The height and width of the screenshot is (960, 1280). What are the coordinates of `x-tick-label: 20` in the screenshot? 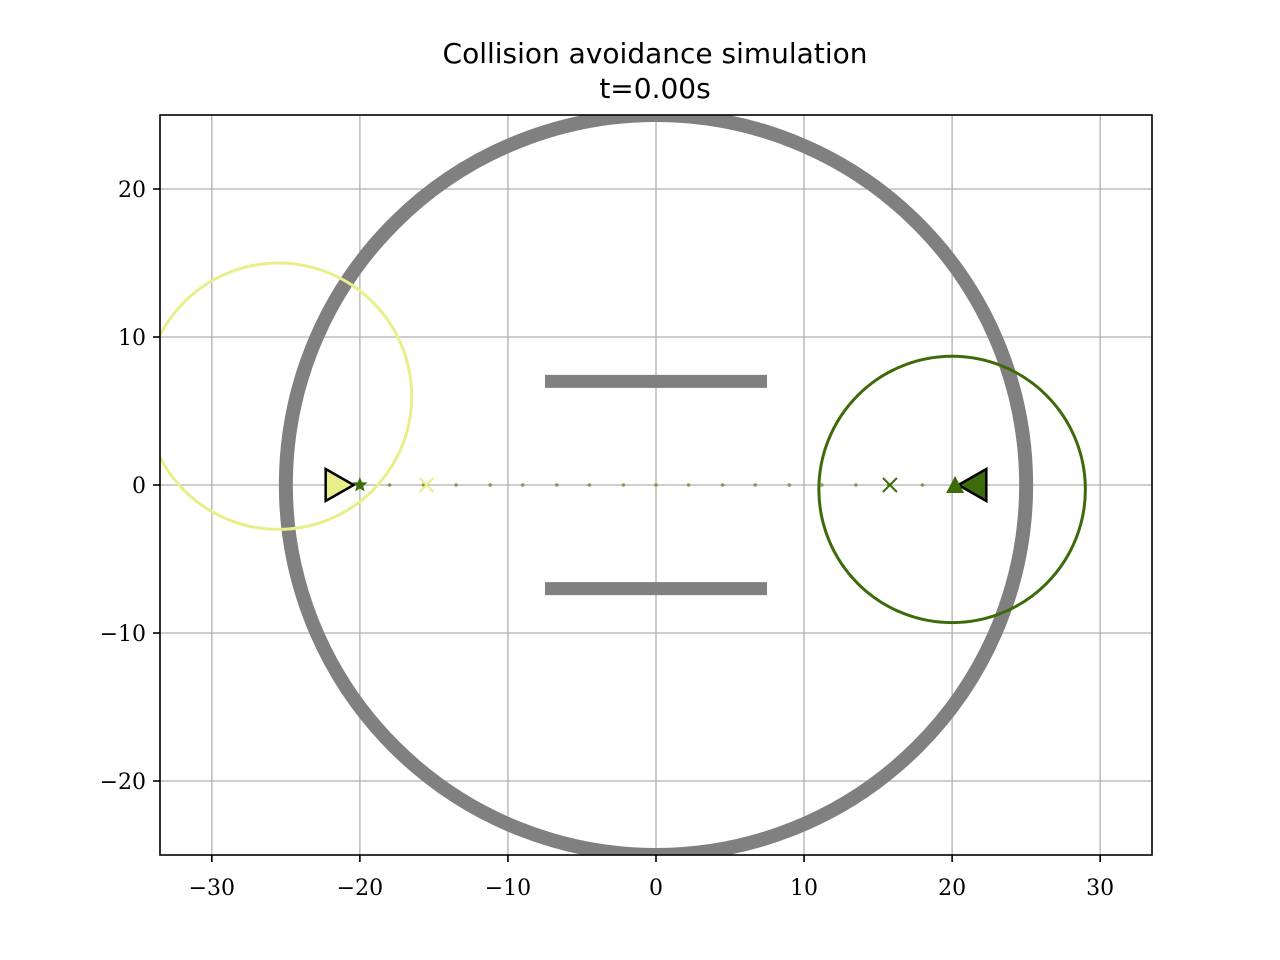 It's located at (952, 888).